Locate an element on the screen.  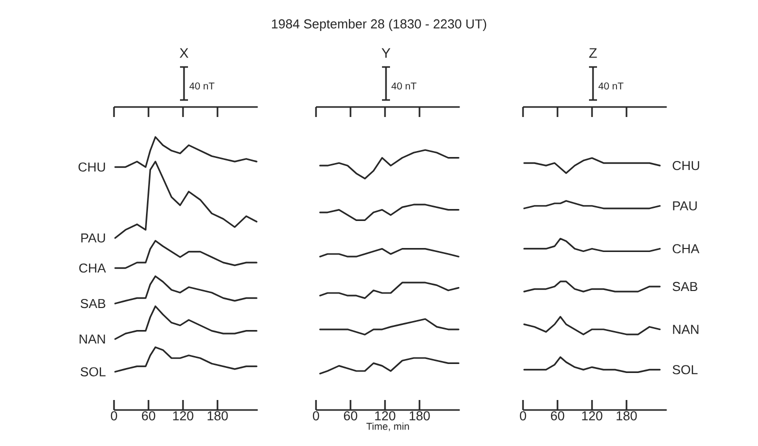
text: 1984 September 28 (1830 - 2230 UT) is located at coordinates (379, 25).